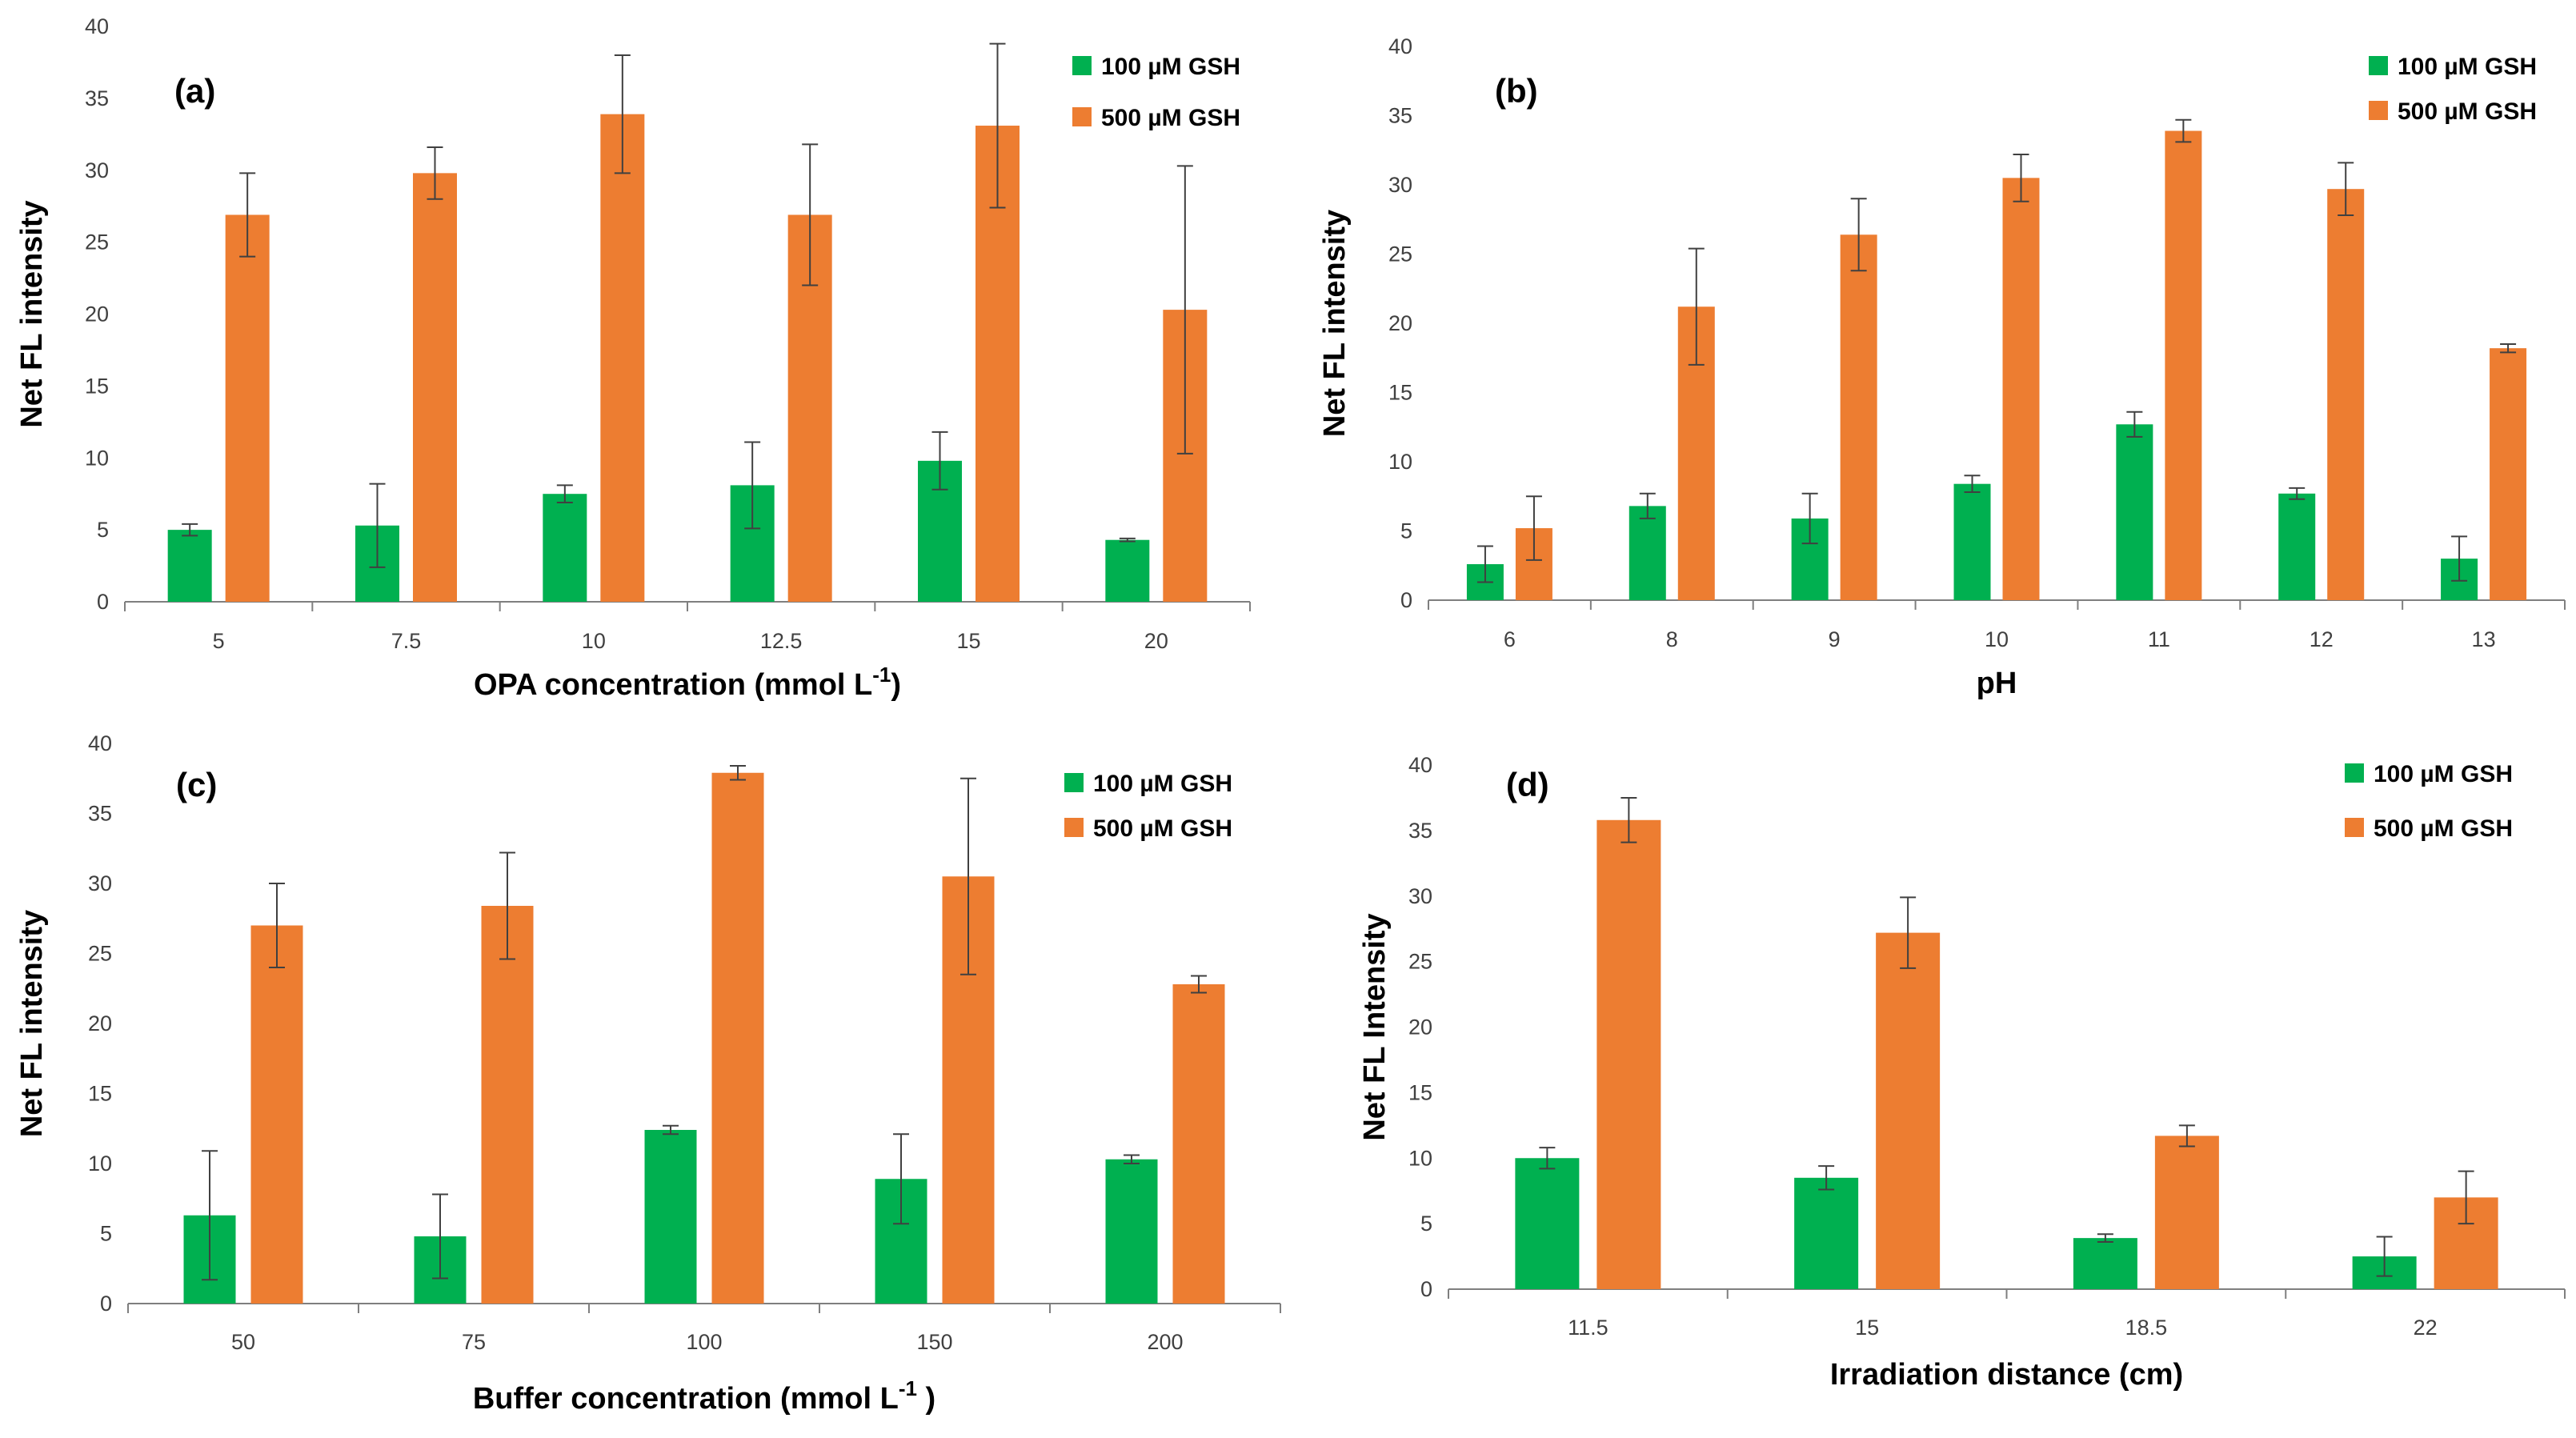 This screenshot has height=1438, width=2576. Describe the element at coordinates (97, 242) in the screenshot. I see `y-tick-label: 25` at that location.